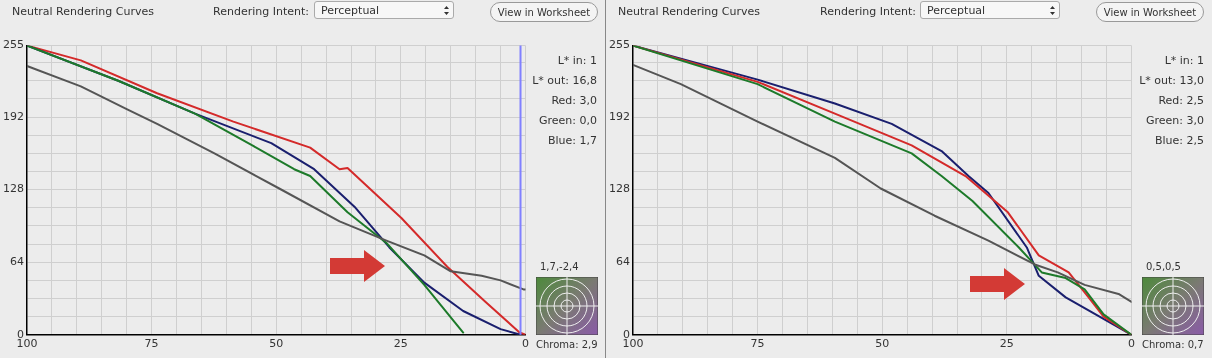 This screenshot has width=1213, height=358. I want to click on text: 0,5,0,5, so click(1163, 266).